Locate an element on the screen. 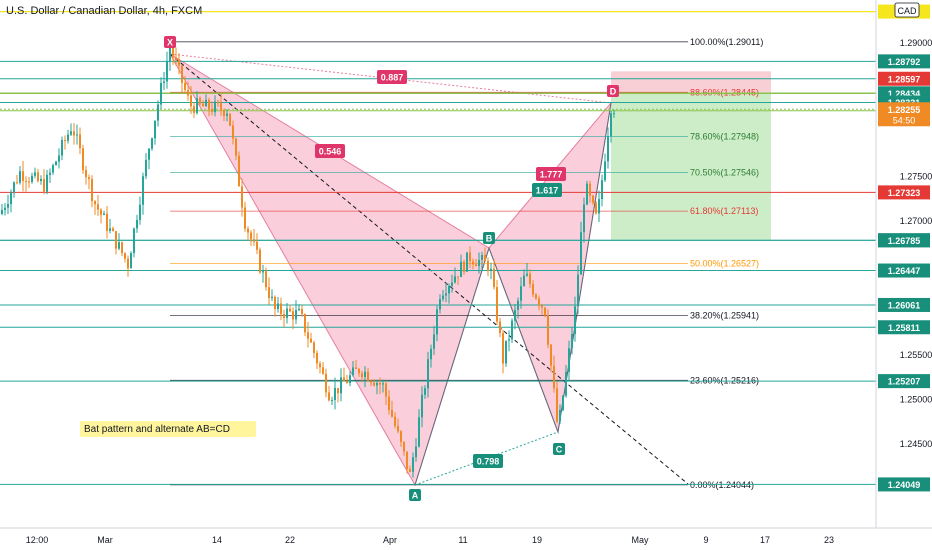 The width and height of the screenshot is (932, 550). ratio-badge: 0.798 is located at coordinates (488, 461).